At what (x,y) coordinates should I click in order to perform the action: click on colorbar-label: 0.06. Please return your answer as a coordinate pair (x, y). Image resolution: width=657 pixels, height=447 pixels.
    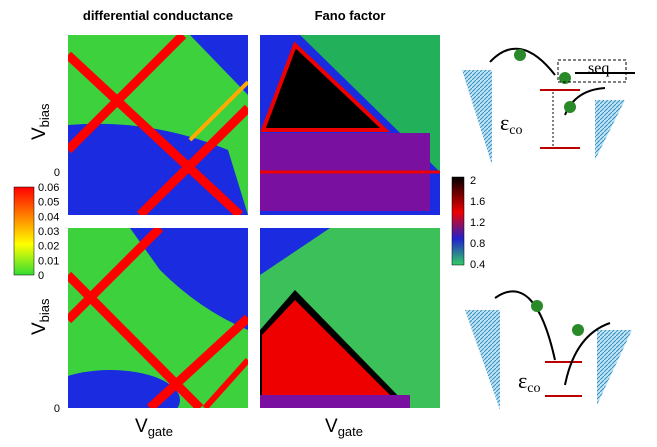
    Looking at the image, I should click on (48, 188).